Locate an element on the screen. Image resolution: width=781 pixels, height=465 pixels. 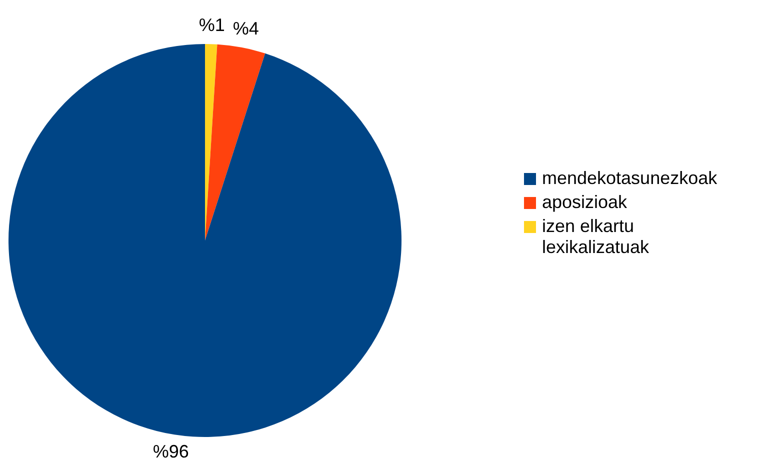
legend-label: mendekotasunezkoak is located at coordinates (630, 178).